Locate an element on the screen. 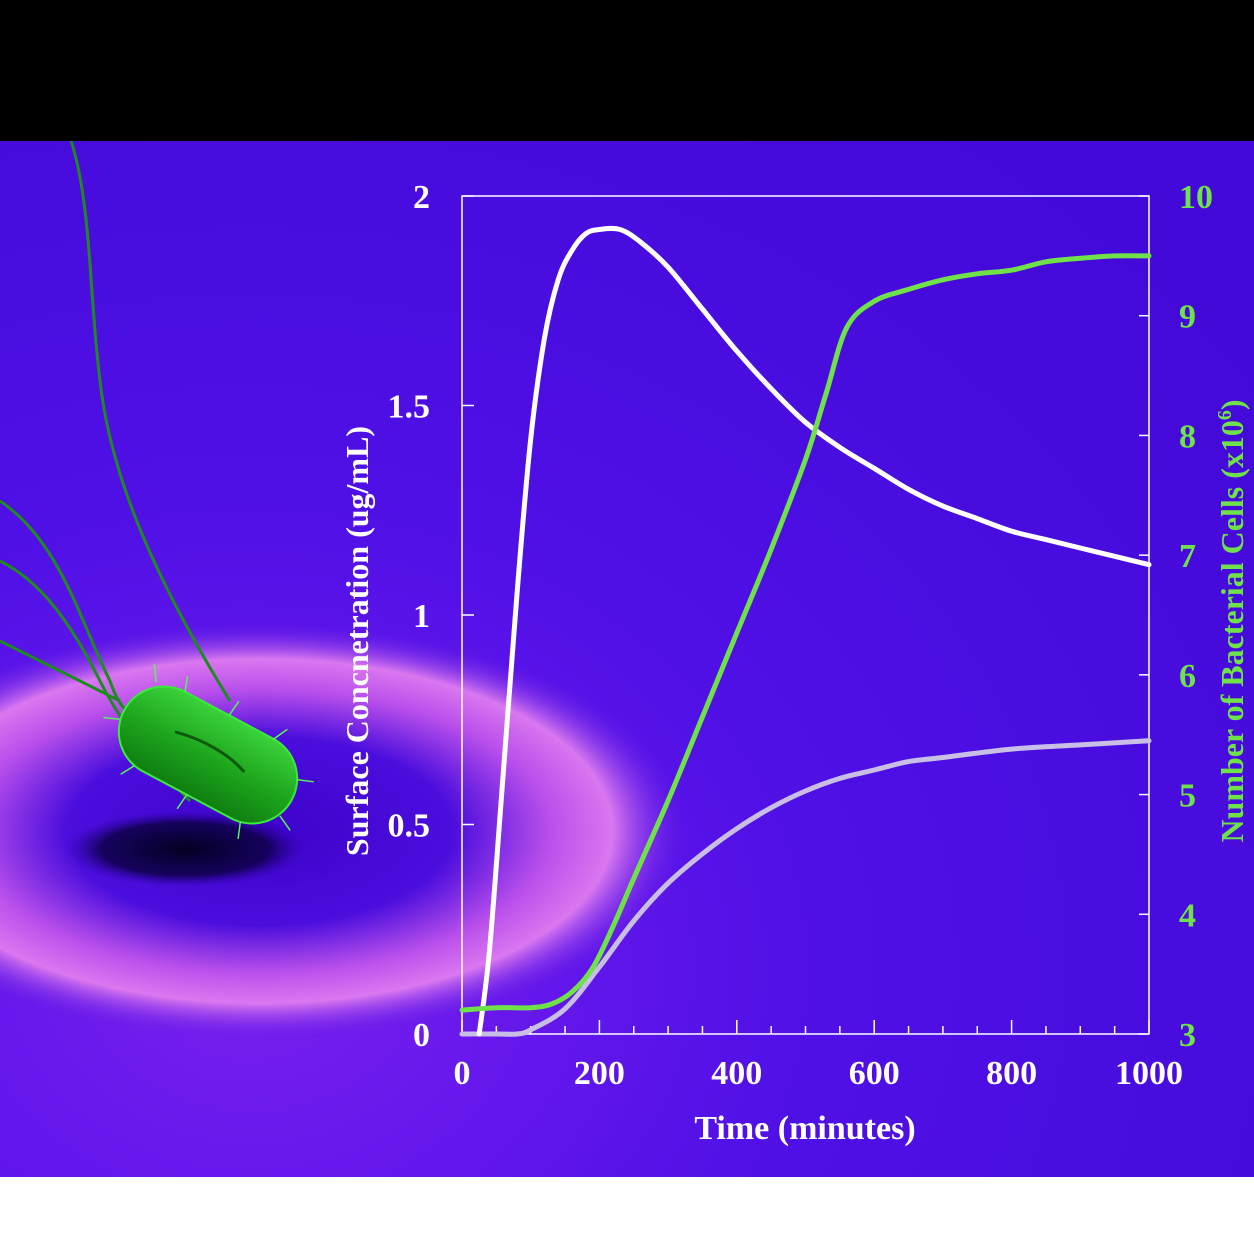 The width and height of the screenshot is (1254, 1254). y-tick-label: 0 is located at coordinates (421, 1035).